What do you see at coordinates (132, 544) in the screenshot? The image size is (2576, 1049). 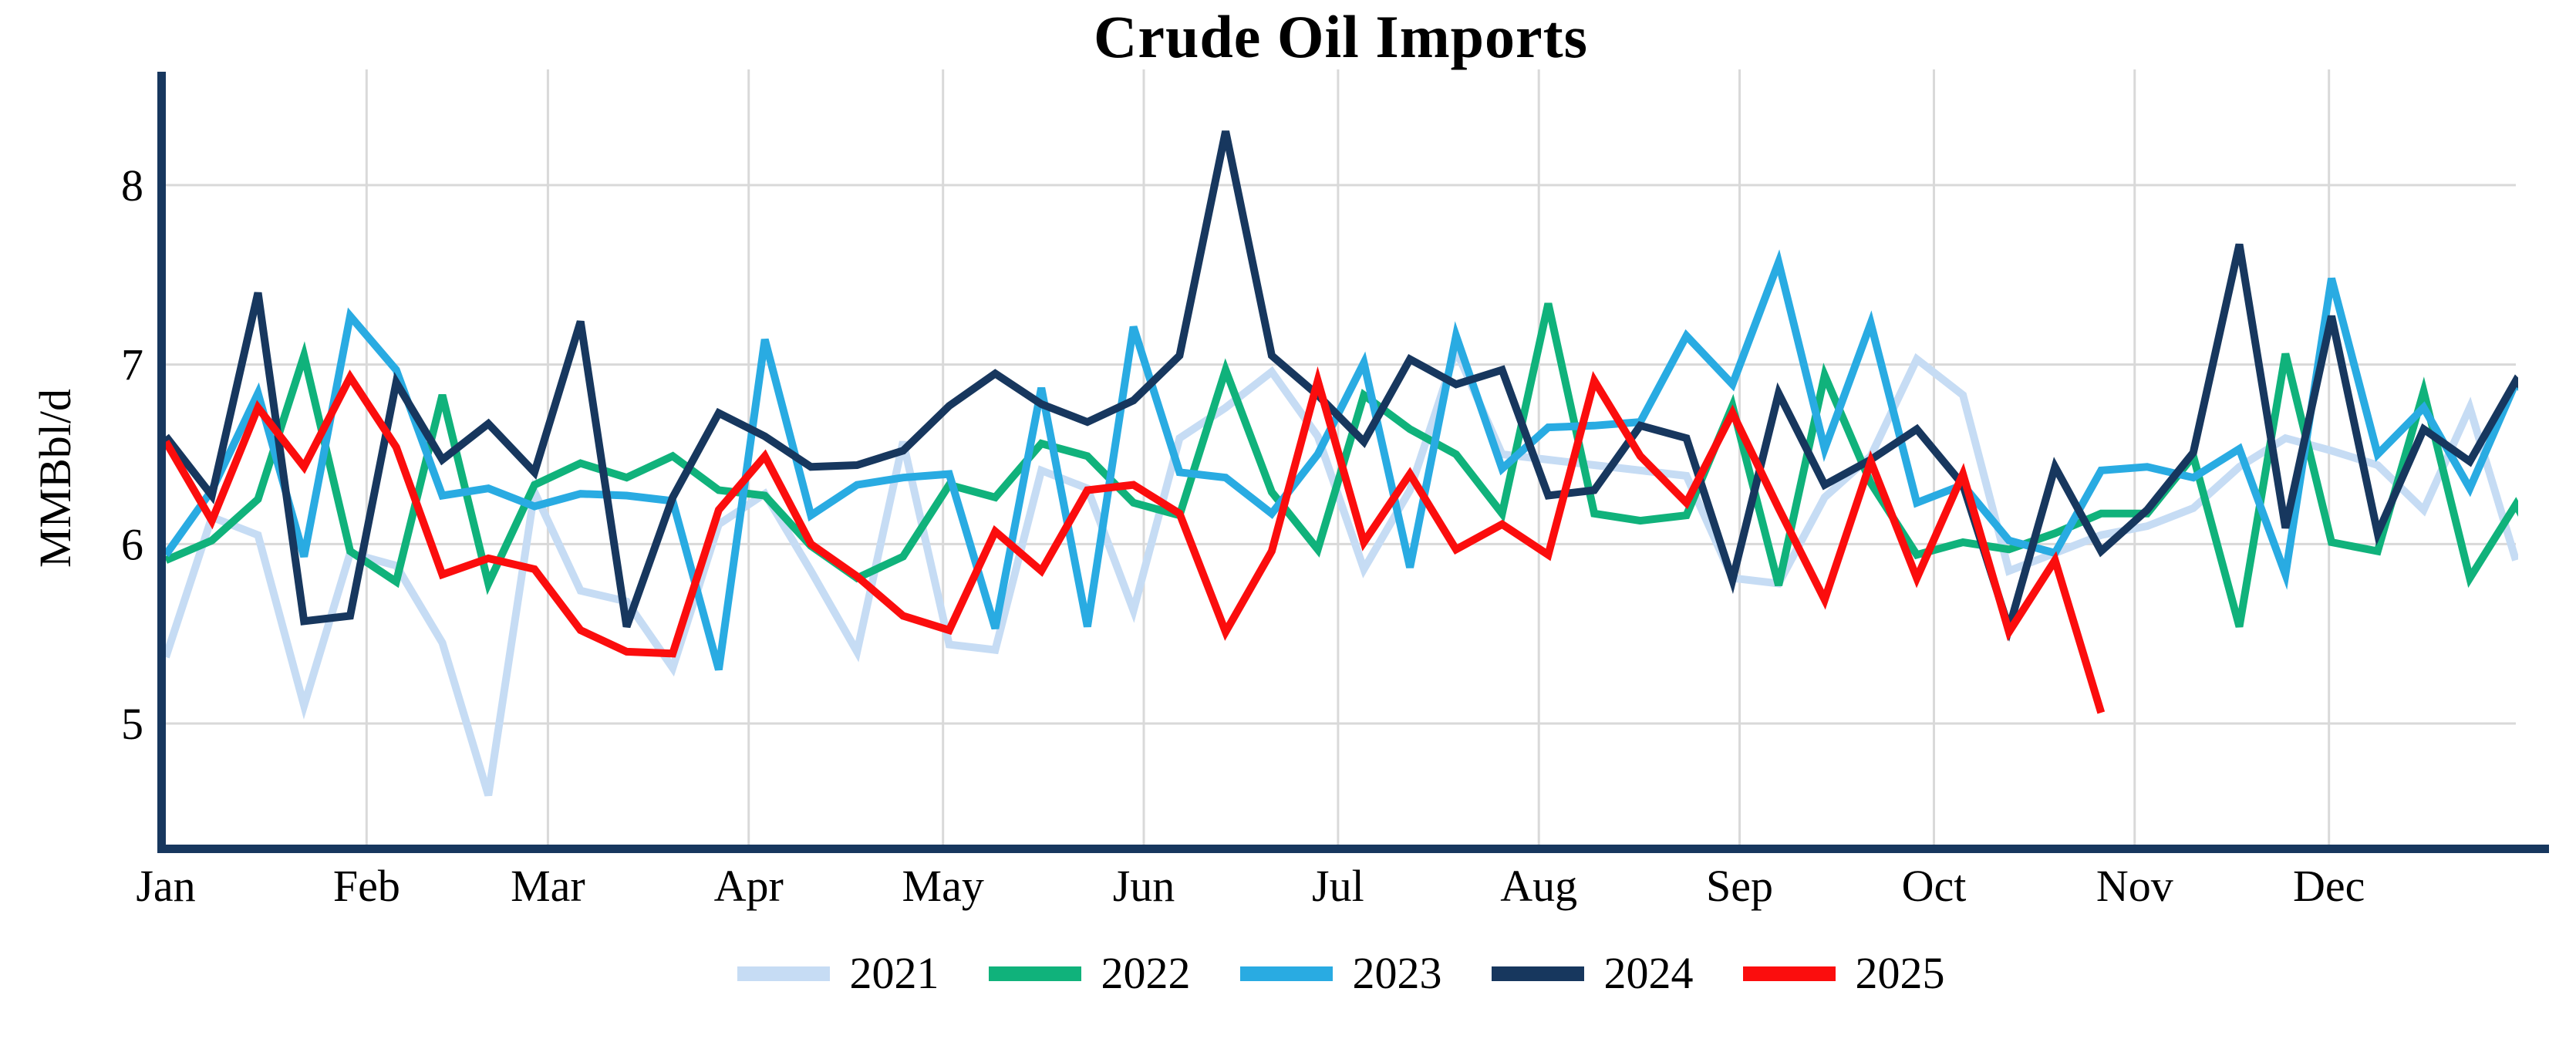 I see `y-tick-label: 6` at bounding box center [132, 544].